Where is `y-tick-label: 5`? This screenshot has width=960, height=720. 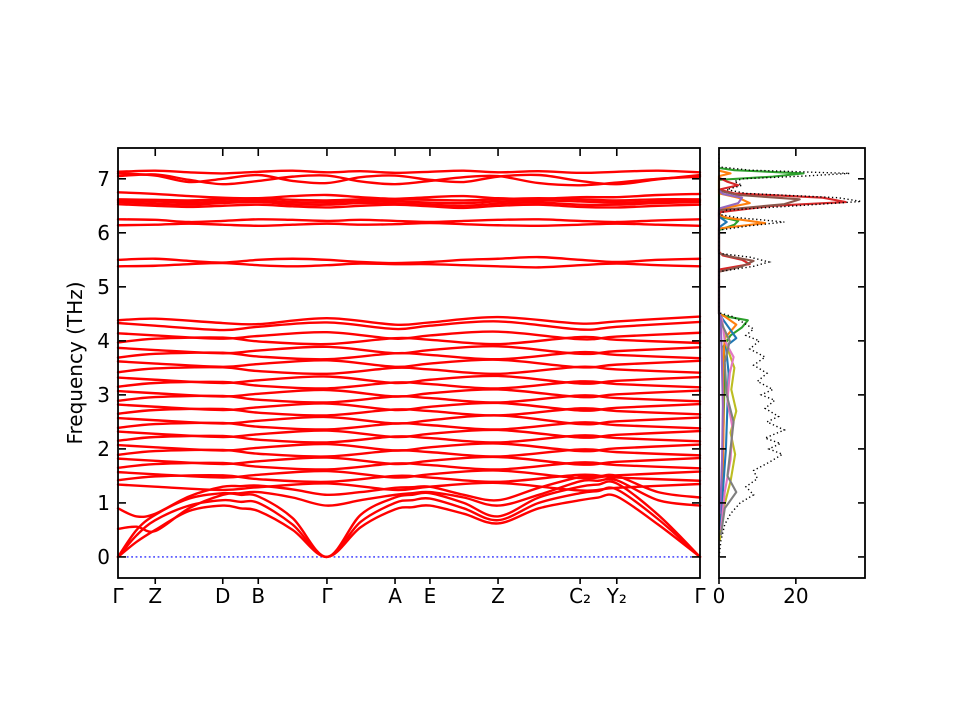
y-tick-label: 5 is located at coordinates (103, 286).